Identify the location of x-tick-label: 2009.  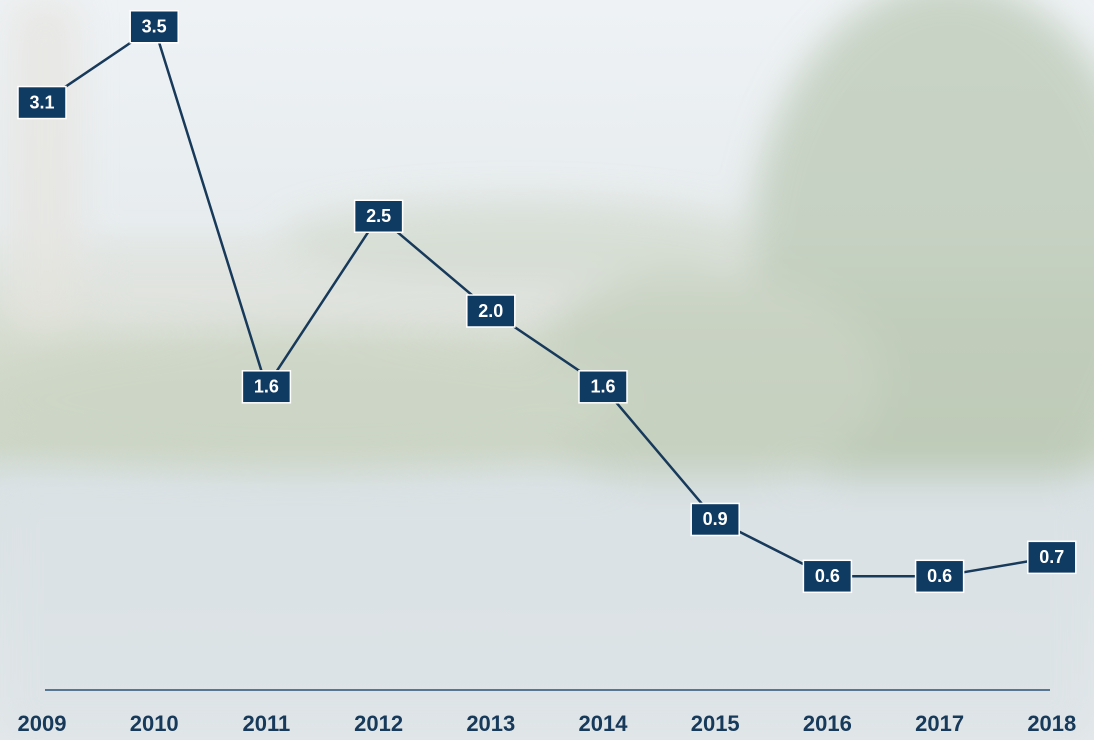
(42, 723).